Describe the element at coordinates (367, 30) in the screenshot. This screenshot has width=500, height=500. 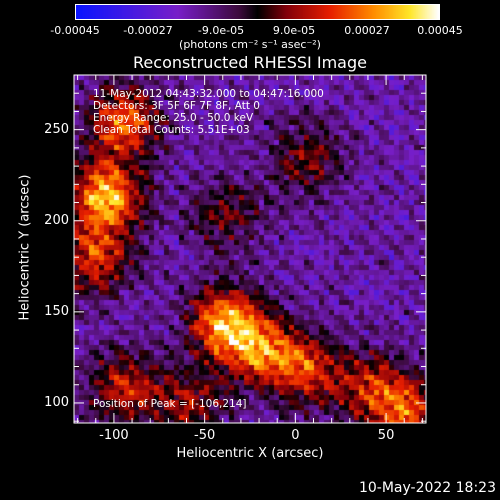
I see `colorbar-tick-4: 0.00027` at that location.